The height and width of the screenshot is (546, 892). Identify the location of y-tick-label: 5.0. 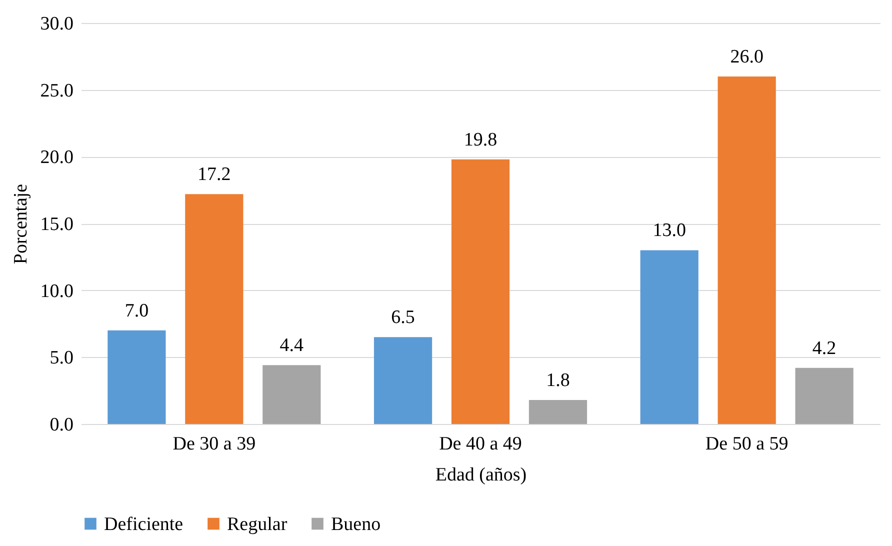
(62, 358).